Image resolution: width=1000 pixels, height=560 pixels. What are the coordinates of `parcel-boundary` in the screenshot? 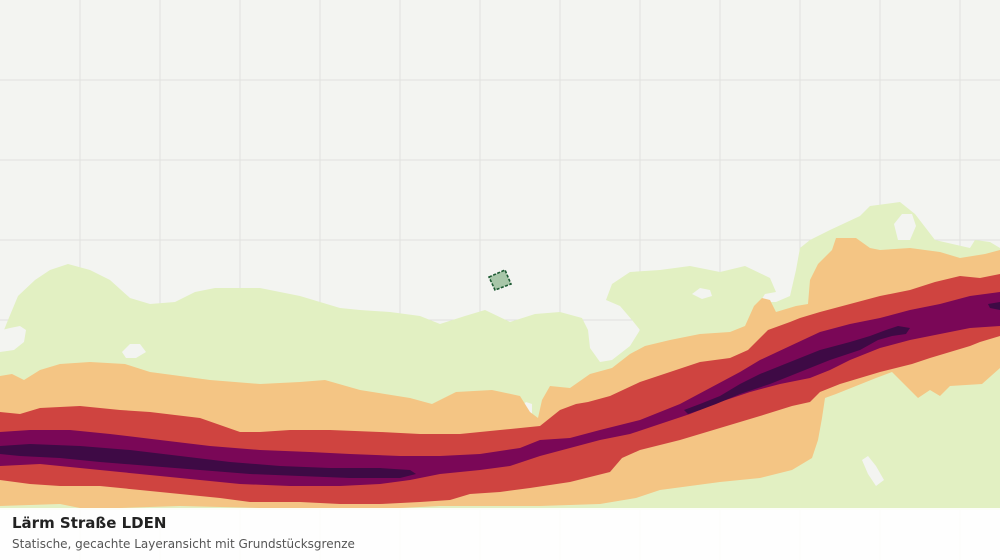 It's located at (500, 280).